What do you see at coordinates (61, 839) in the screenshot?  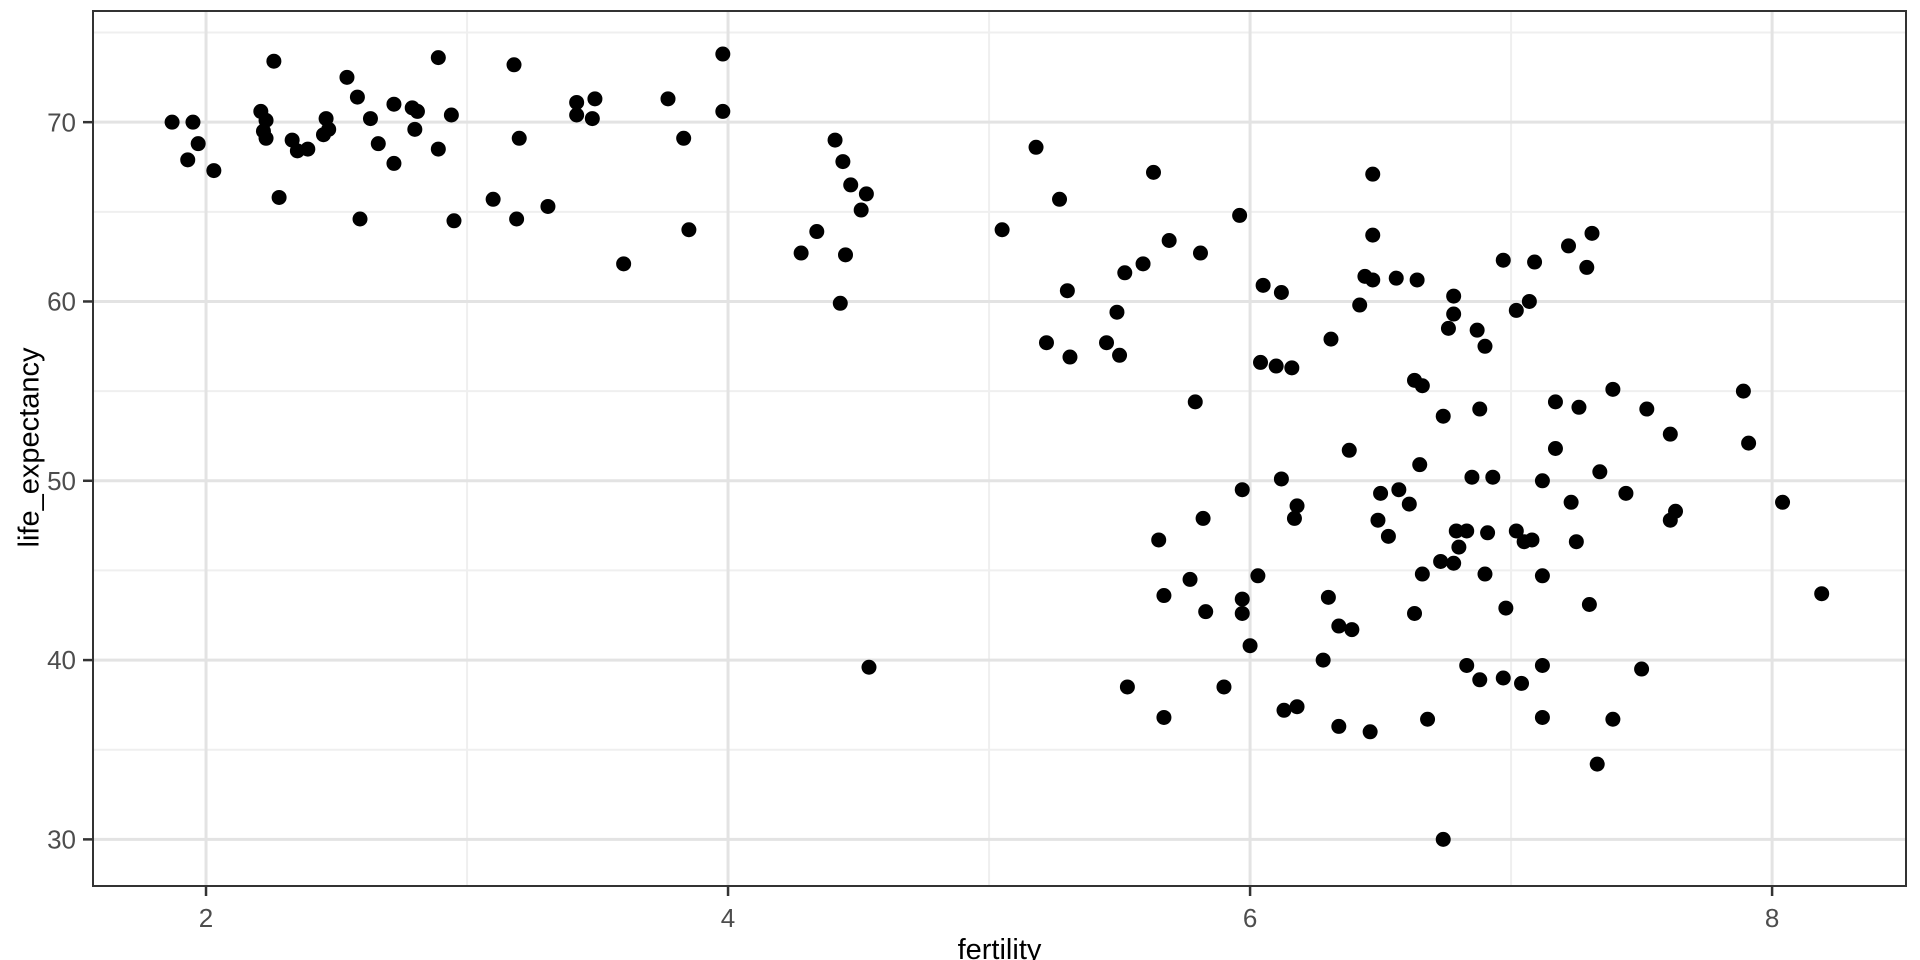 I see `y-tick-label: 30` at bounding box center [61, 839].